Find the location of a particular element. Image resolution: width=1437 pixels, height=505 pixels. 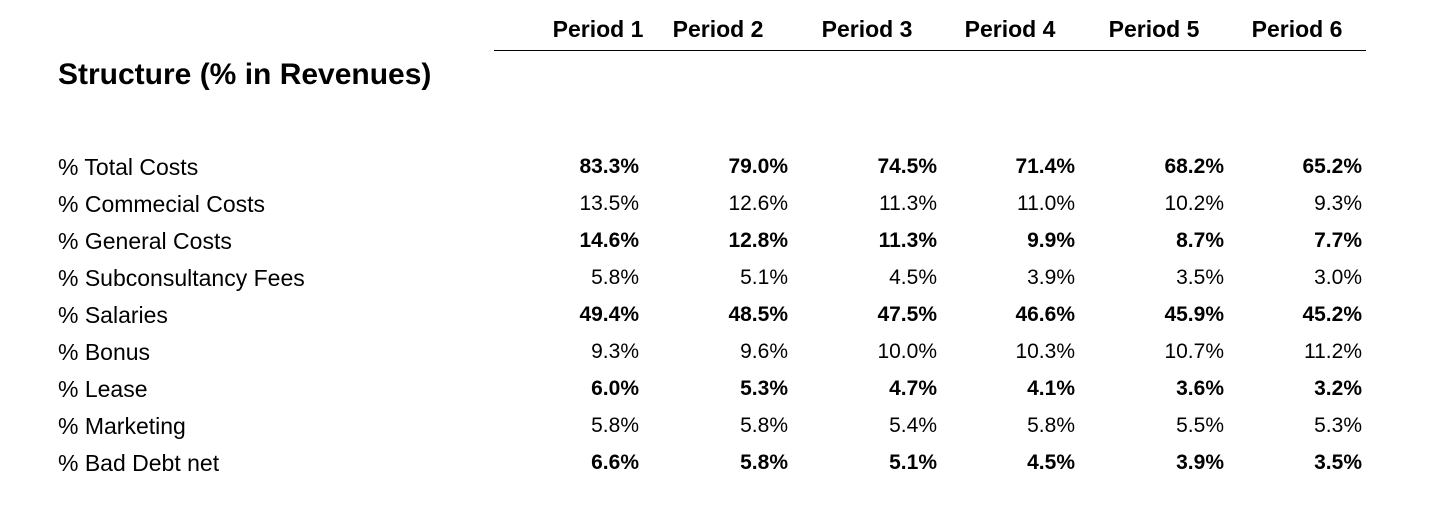

row-label: % Bad Debt net is located at coordinates (139, 463).